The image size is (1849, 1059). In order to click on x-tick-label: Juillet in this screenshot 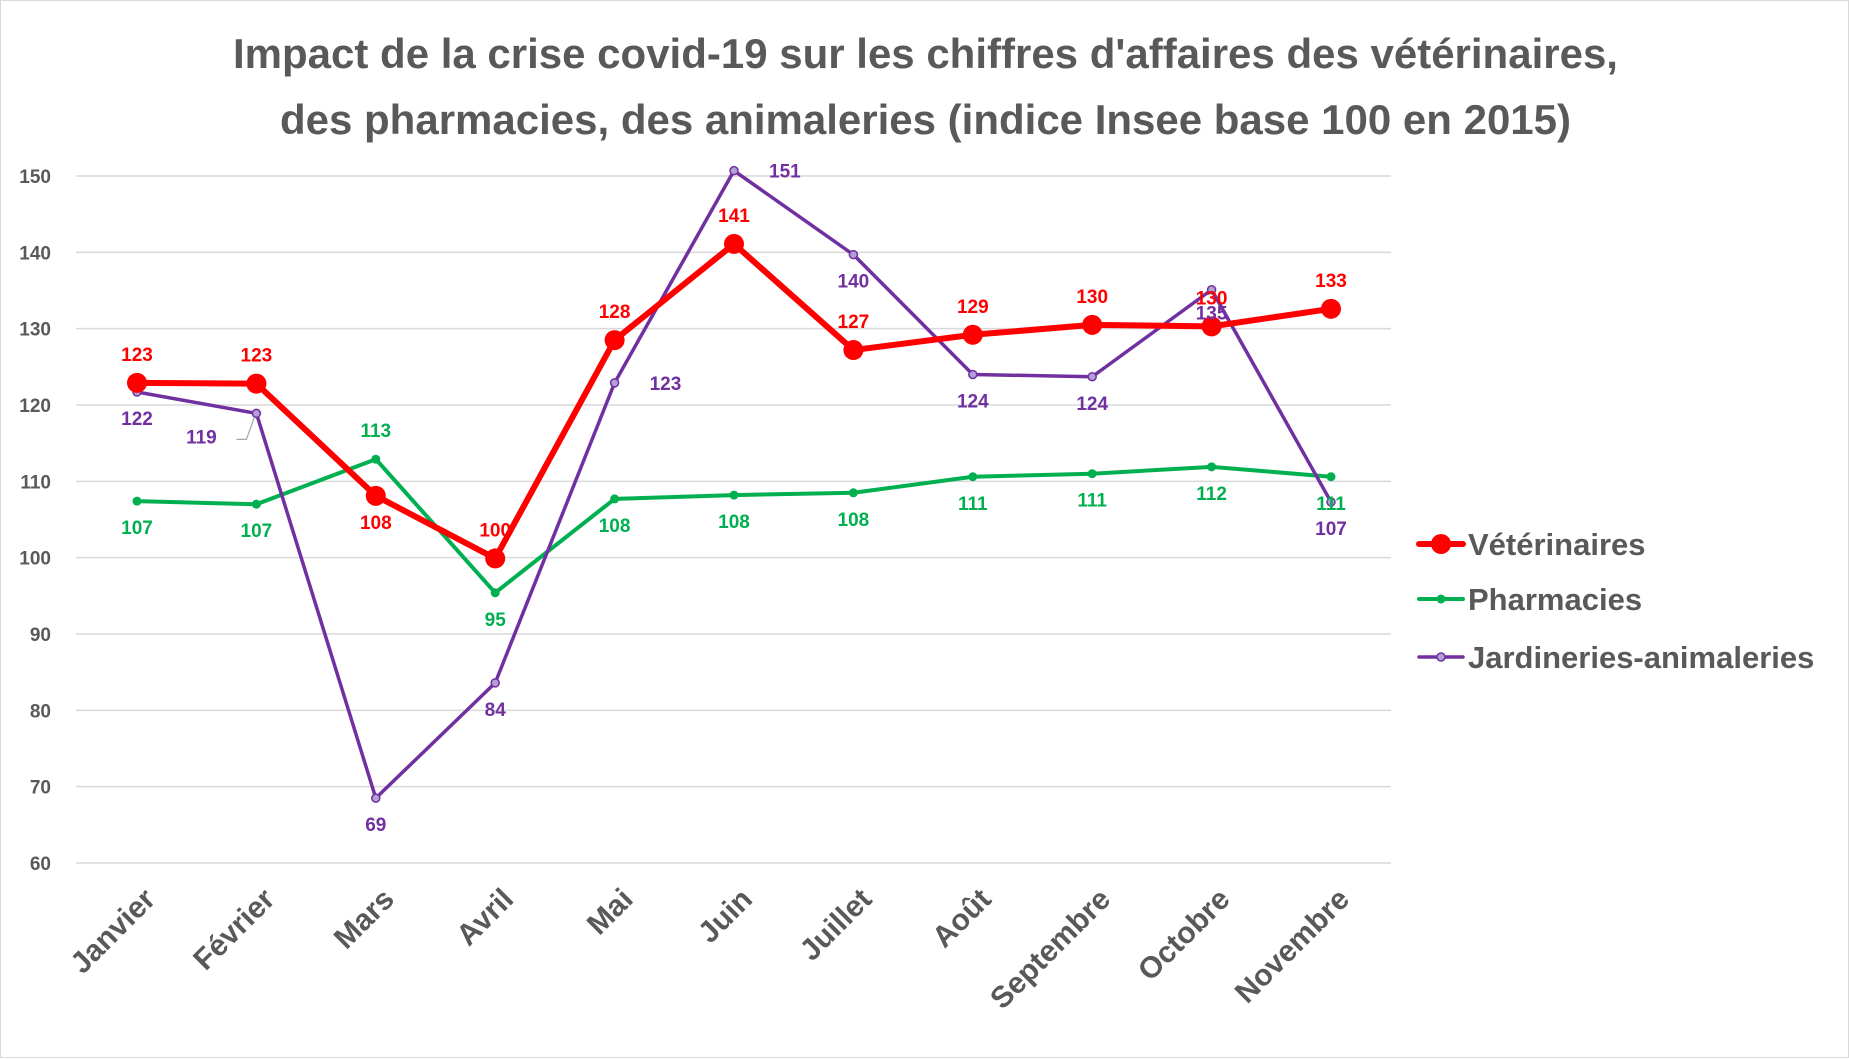, I will do `click(836, 925)`.